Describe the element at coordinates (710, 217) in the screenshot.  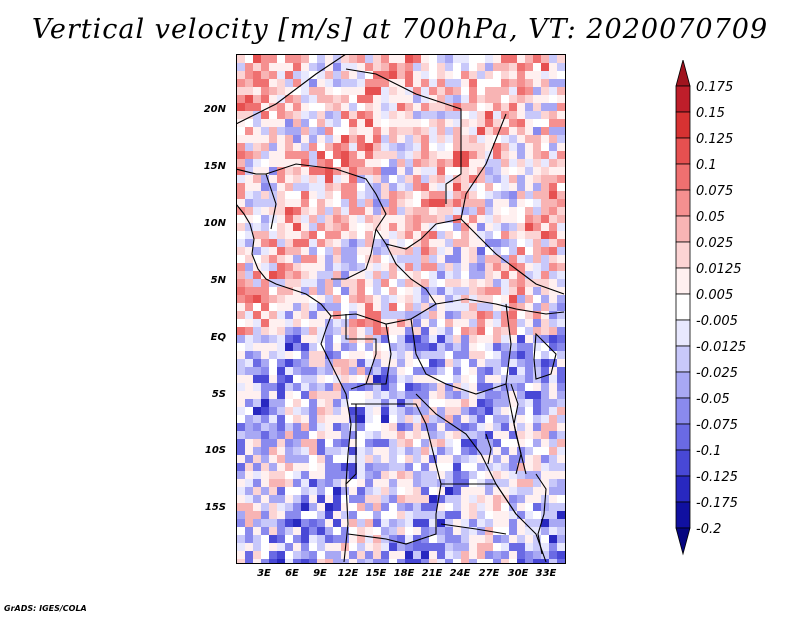
I see `colorbar-label: 0.05` at that location.